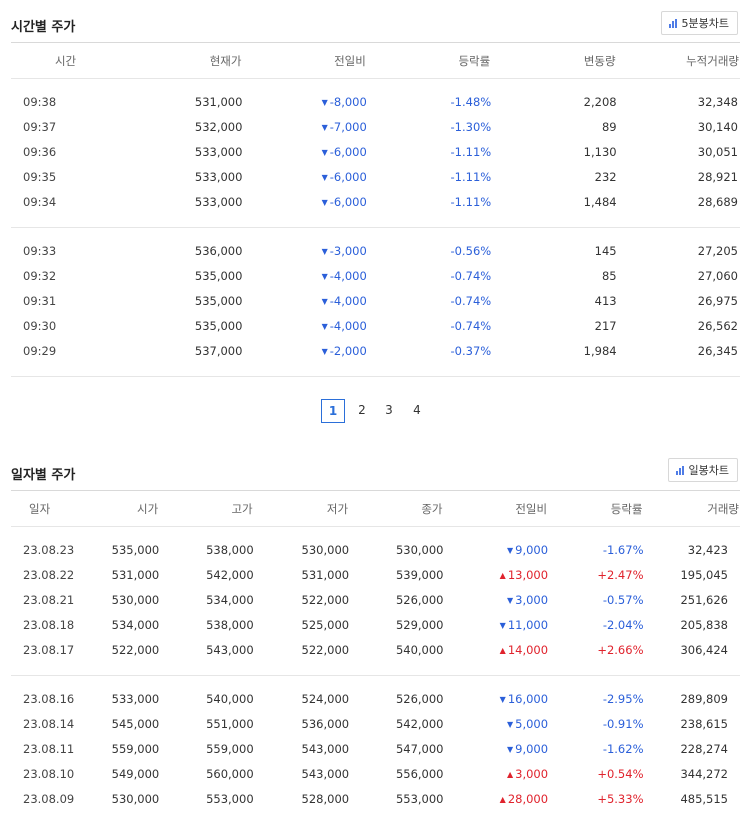  What do you see at coordinates (350, 275) in the screenshot?
I see `change-value: 4,000` at bounding box center [350, 275].